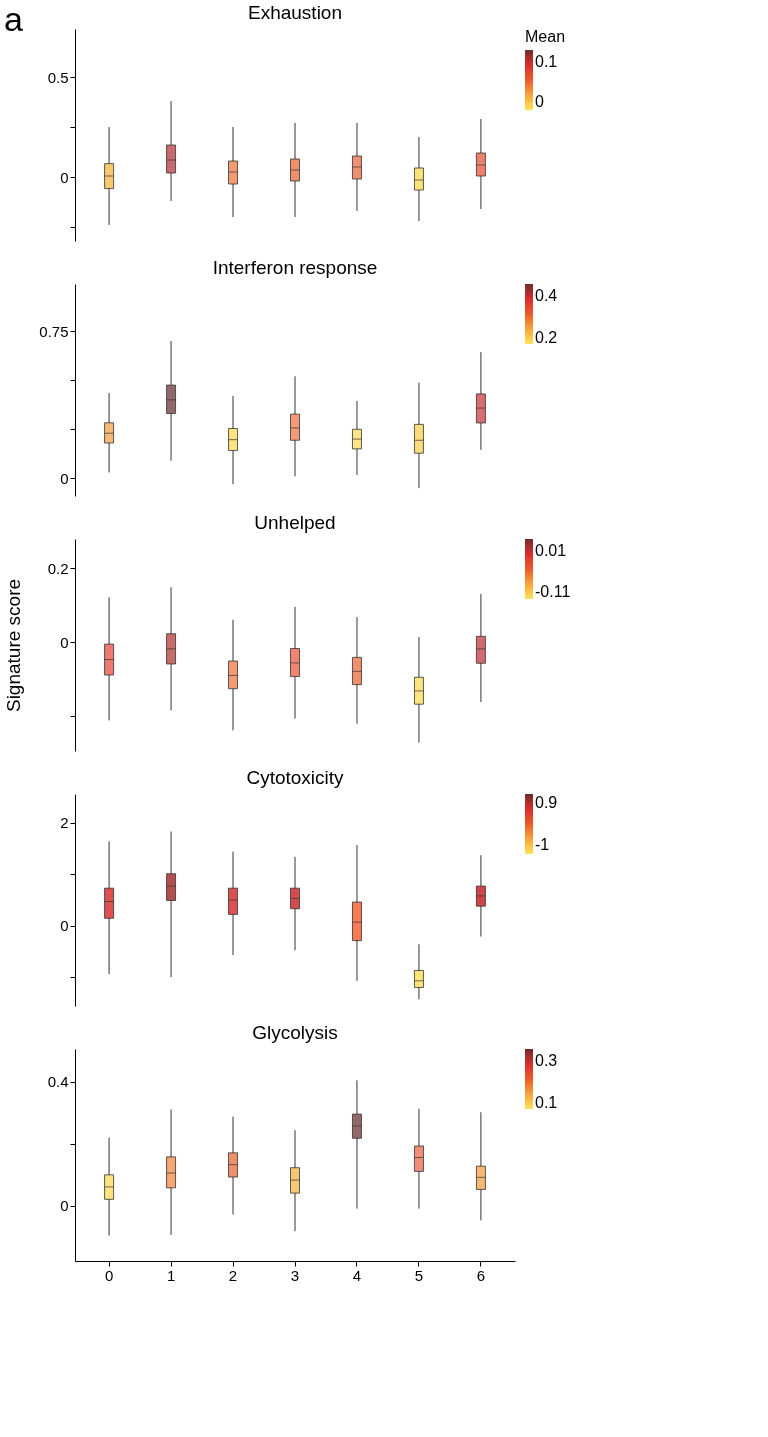 The image size is (768, 1437). Describe the element at coordinates (553, 591) in the screenshot. I see `color-bar-label: -0.11` at that location.